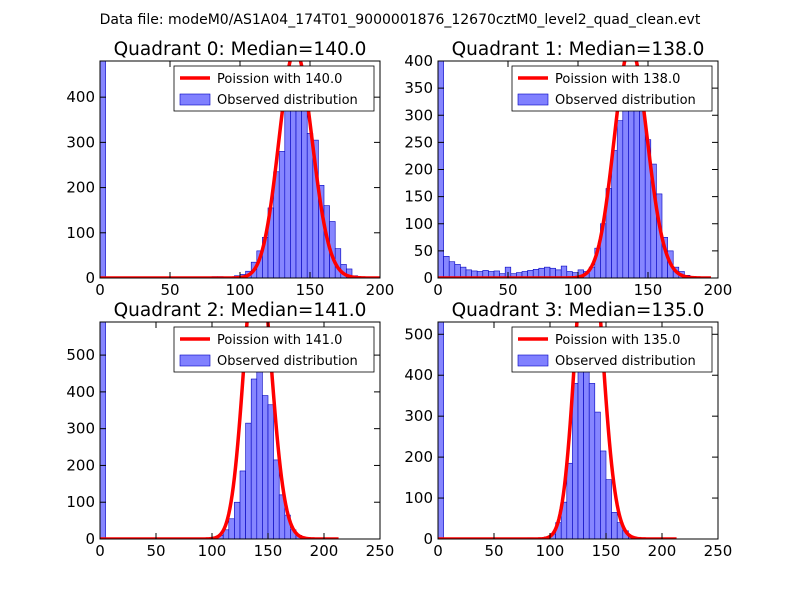 This screenshot has width=800, height=600. What do you see at coordinates (617, 340) in the screenshot?
I see `legend-label-poisson: Poission with 135.0` at bounding box center [617, 340].